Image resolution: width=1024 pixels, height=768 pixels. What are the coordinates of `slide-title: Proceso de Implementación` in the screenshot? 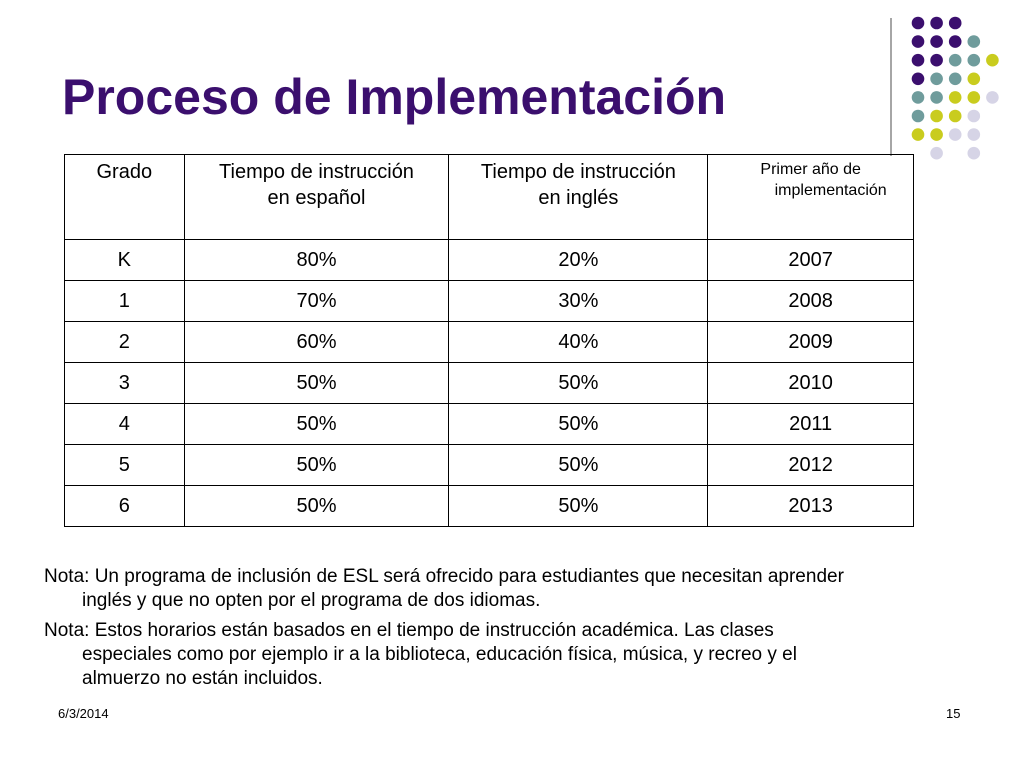 It's located at (394, 97).